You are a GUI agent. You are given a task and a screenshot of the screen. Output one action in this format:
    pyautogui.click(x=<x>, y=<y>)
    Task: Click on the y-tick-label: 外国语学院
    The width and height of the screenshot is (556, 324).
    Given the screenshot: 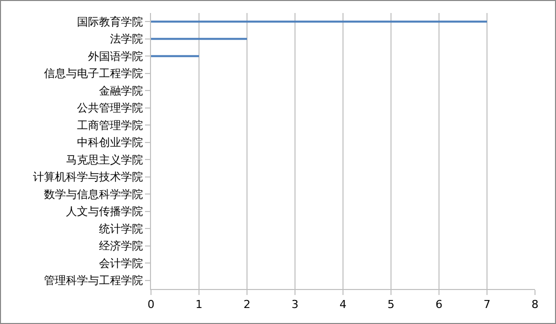 What is the action you would take?
    pyautogui.click(x=115, y=56)
    